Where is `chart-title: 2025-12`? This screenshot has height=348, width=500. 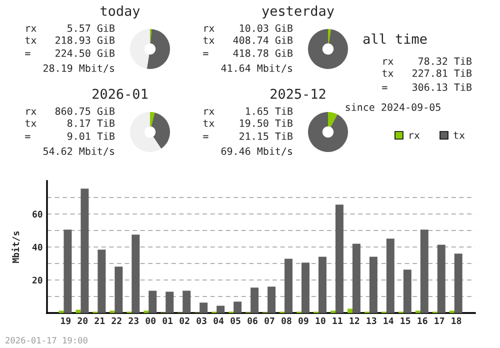
chart-title: 2025-12 is located at coordinates (298, 93).